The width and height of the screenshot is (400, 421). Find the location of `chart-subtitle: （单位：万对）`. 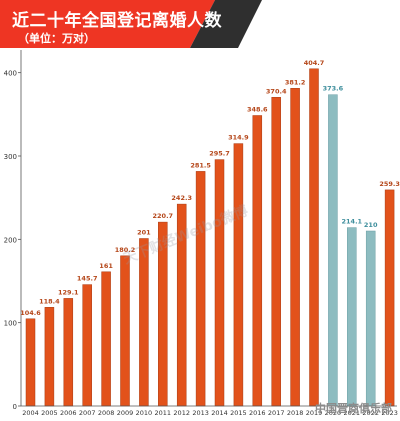

chart-subtitle: （单位：万对） is located at coordinates (56, 38).